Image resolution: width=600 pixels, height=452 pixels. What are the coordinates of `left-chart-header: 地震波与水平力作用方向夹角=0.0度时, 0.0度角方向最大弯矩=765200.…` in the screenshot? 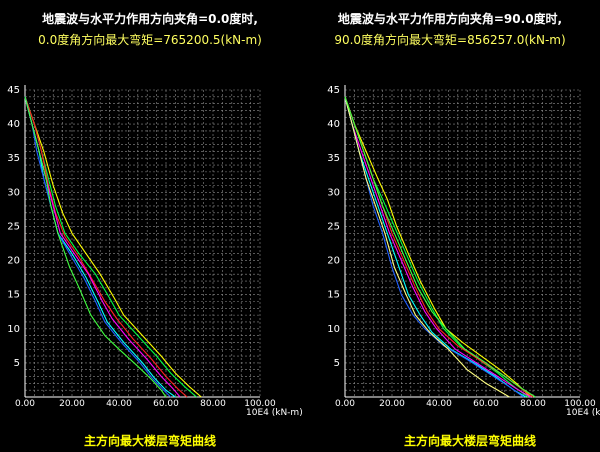 It's located at (150, 29).